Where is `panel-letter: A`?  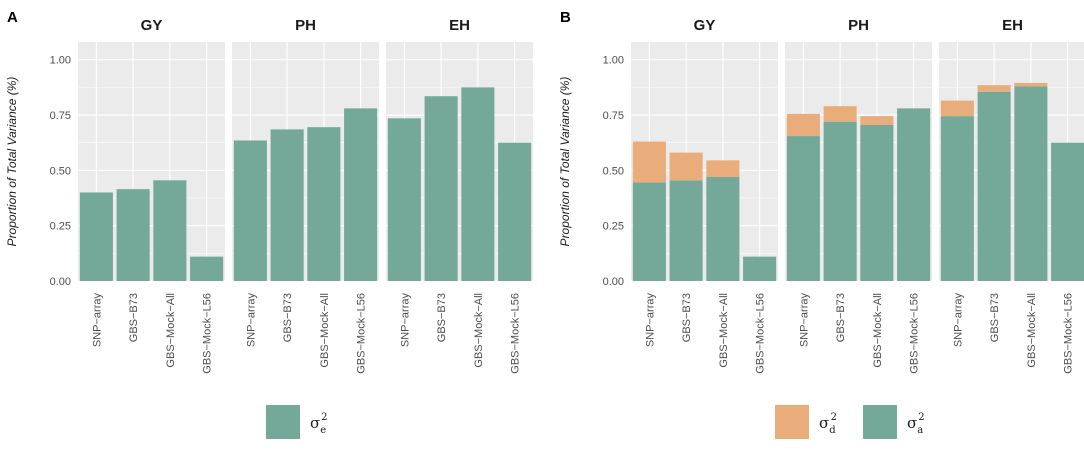 panel-letter: A is located at coordinates (12, 17).